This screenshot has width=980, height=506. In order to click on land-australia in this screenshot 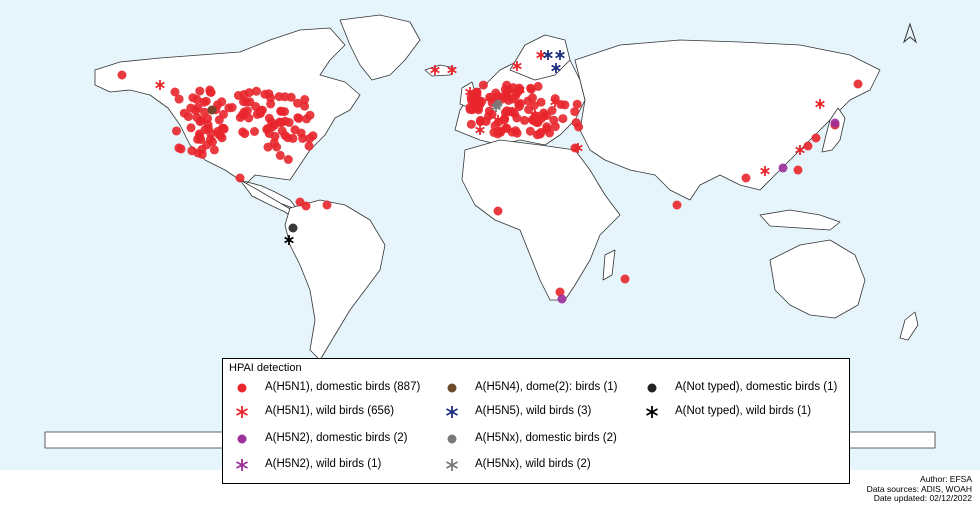, I will do `click(817, 279)`.